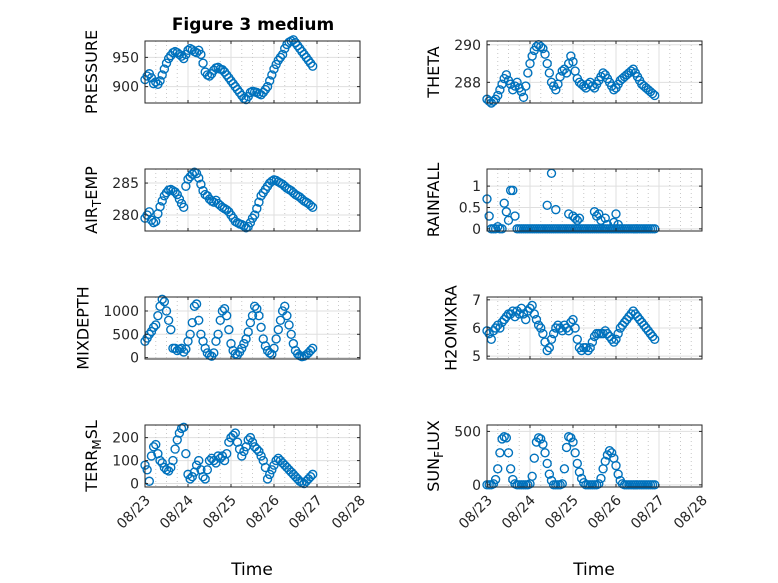 The height and width of the screenshot is (583, 778). I want to click on x-axis-label-right: Time, so click(593, 570).